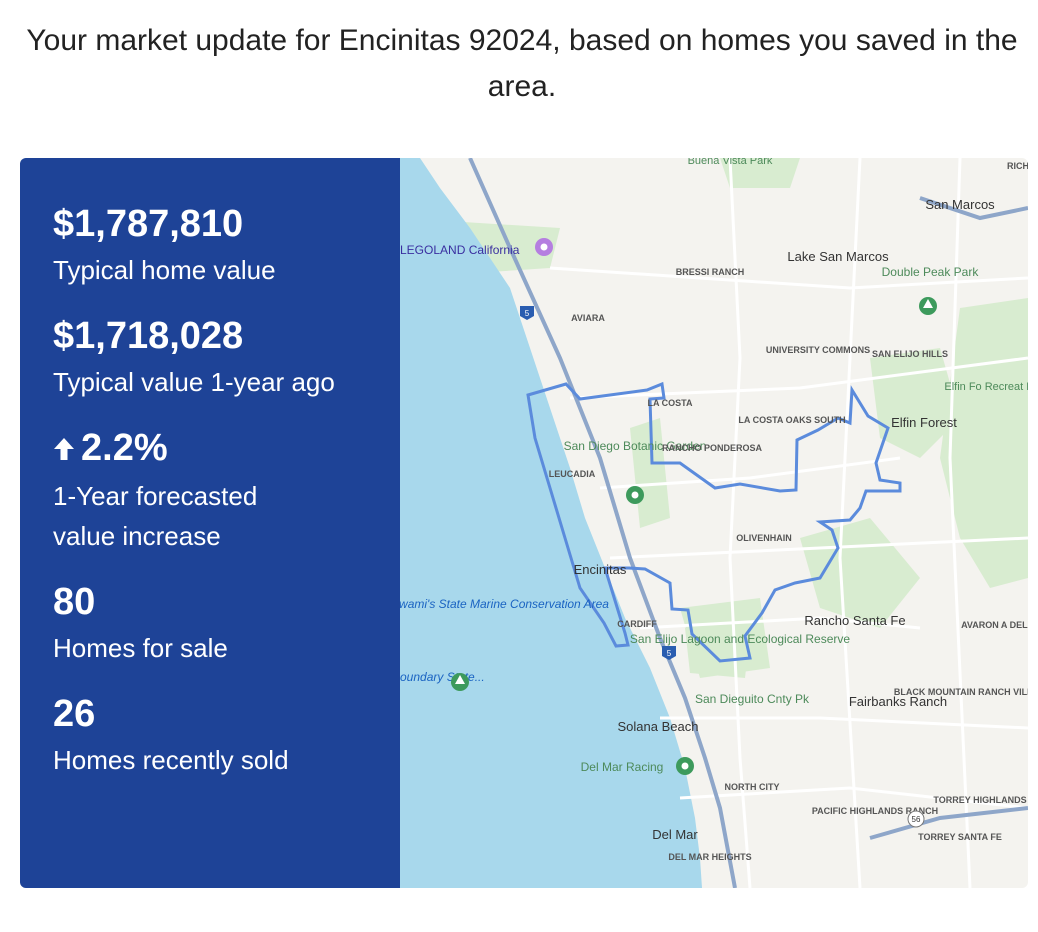  Describe the element at coordinates (685, 766) in the screenshot. I see `racetrack-marker` at that location.